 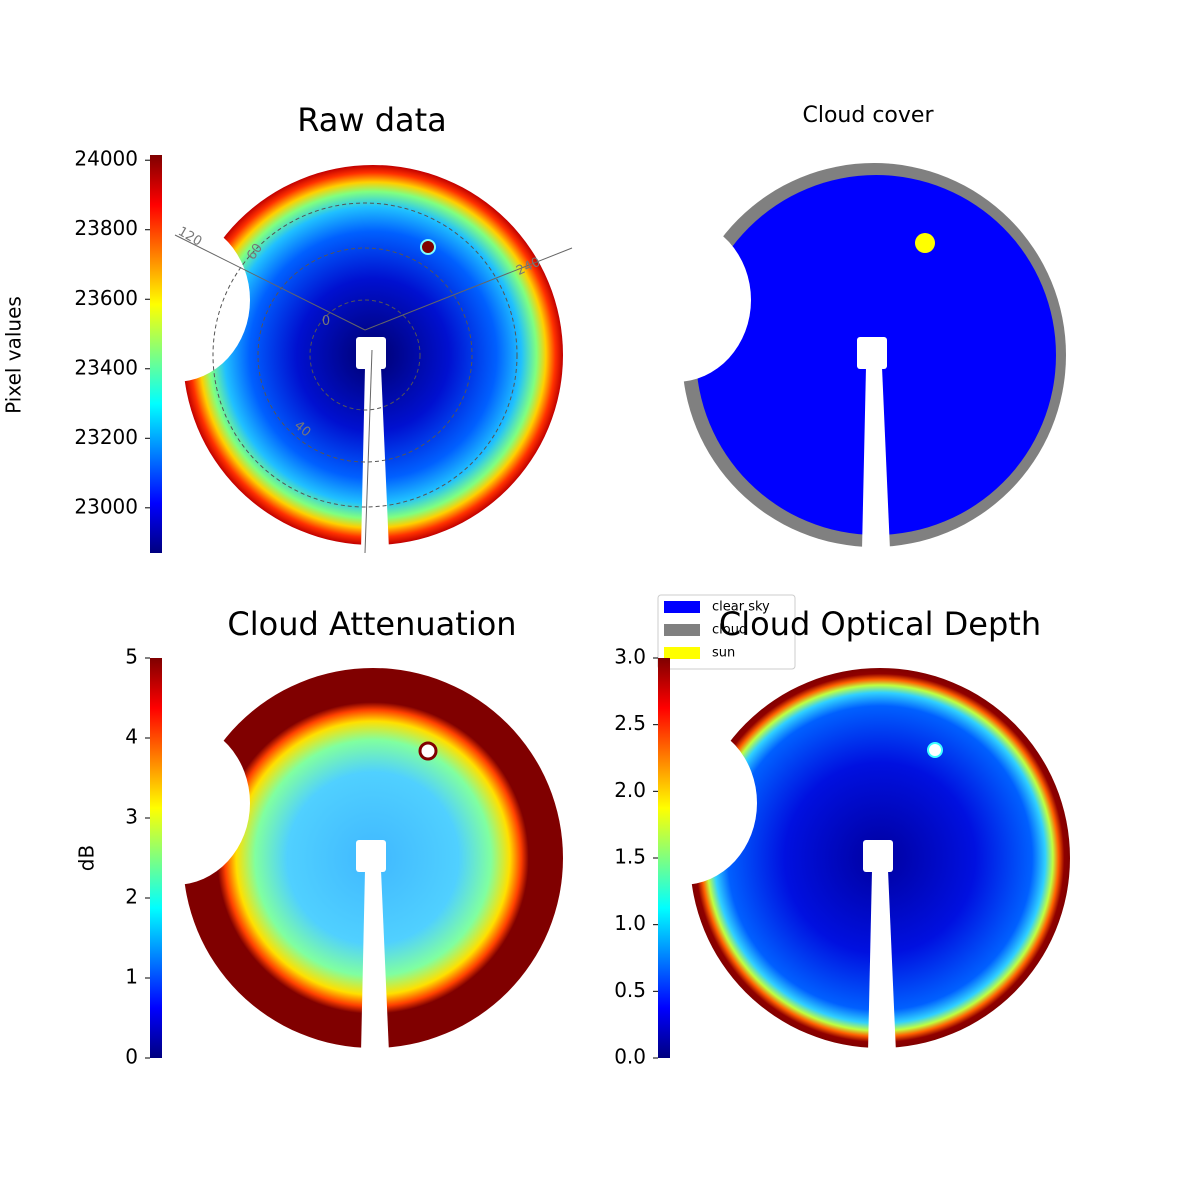 What do you see at coordinates (630, 790) in the screenshot?
I see `colorbar-tick-label: 2.0` at bounding box center [630, 790].